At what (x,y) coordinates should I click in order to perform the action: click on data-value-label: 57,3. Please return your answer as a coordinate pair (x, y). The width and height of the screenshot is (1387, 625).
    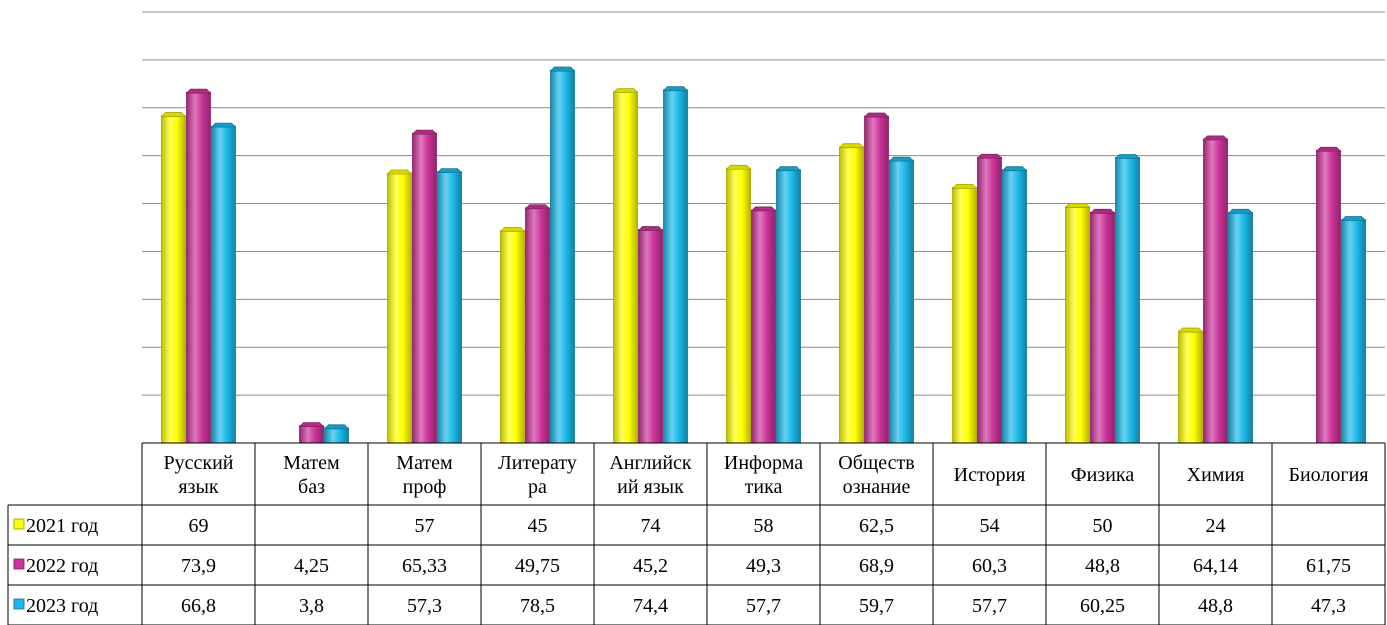
    Looking at the image, I should click on (424, 606).